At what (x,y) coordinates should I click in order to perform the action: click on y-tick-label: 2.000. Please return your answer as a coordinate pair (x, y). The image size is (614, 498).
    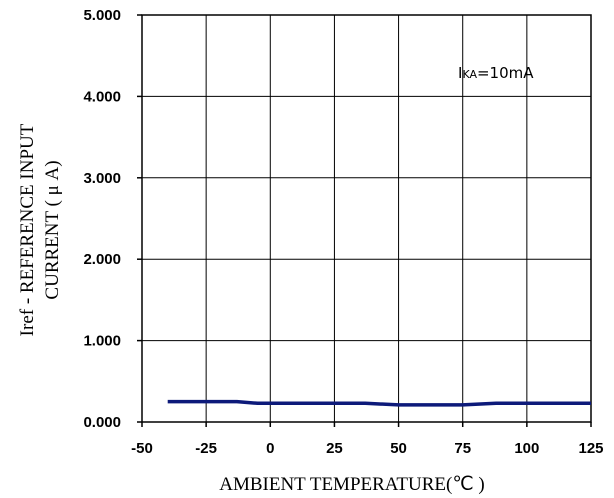
    Looking at the image, I should click on (102, 259).